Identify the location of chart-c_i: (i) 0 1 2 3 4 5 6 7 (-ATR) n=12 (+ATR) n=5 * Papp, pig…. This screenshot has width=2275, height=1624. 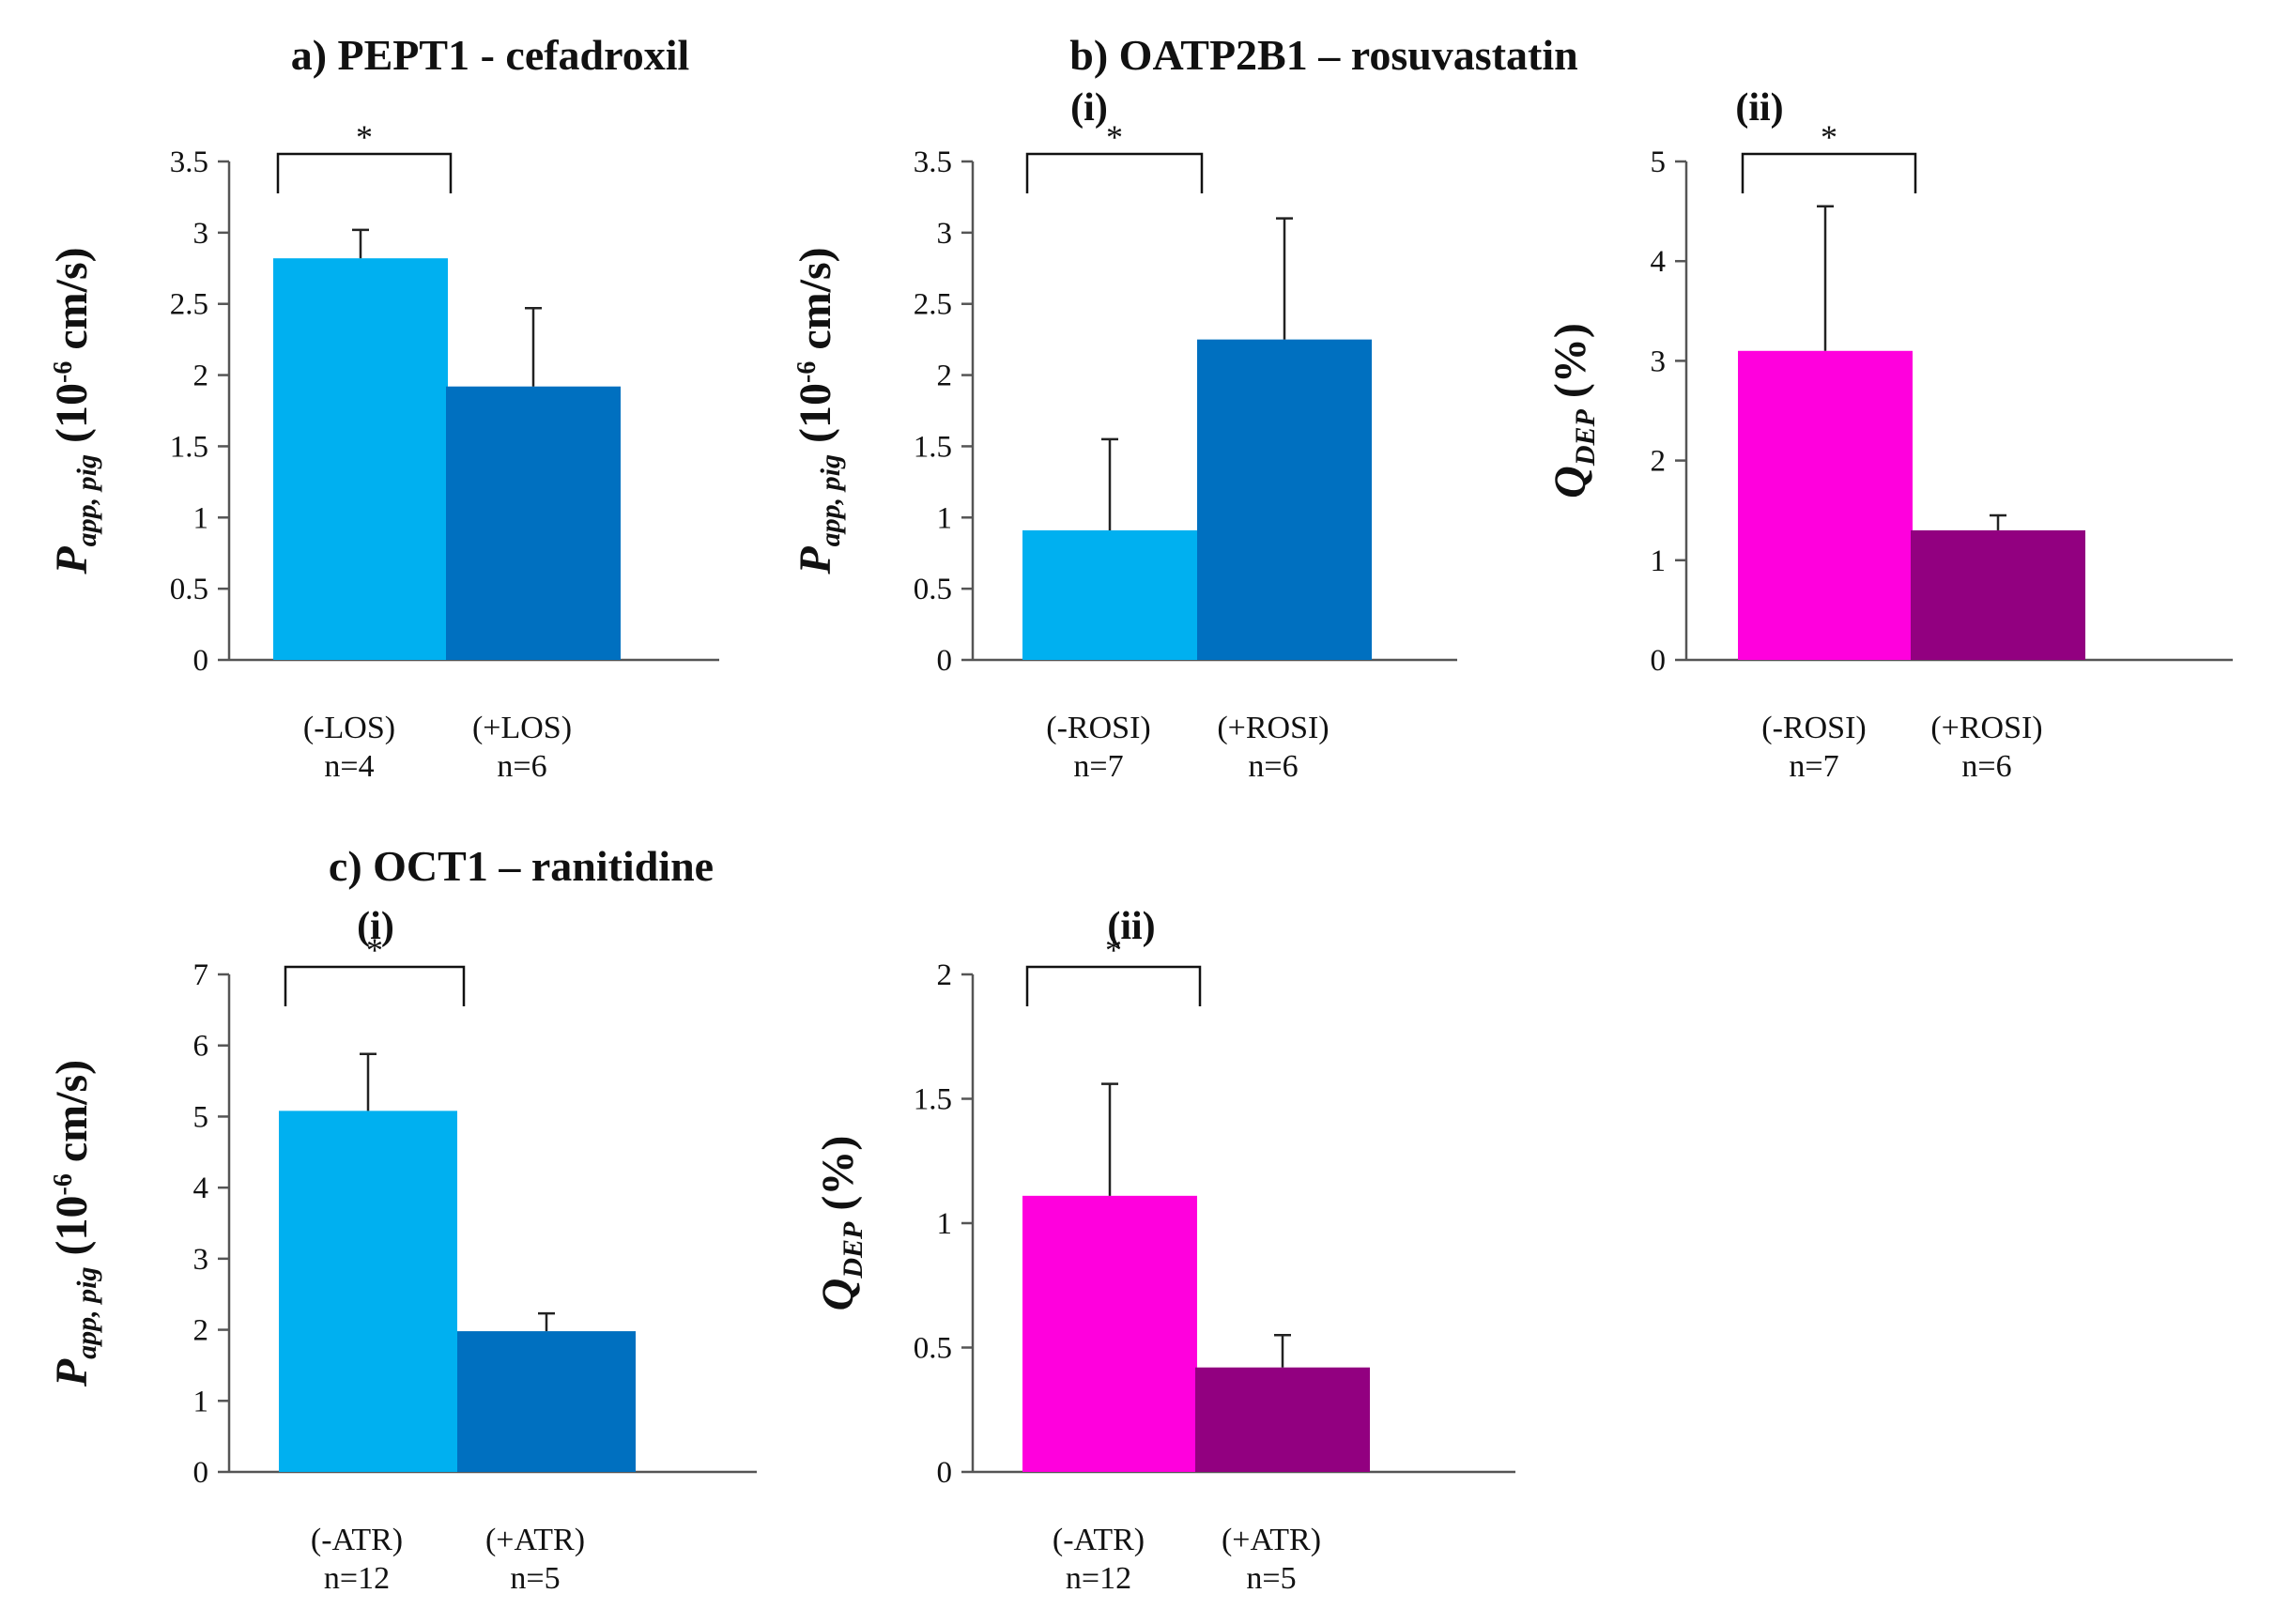
(402, 1250).